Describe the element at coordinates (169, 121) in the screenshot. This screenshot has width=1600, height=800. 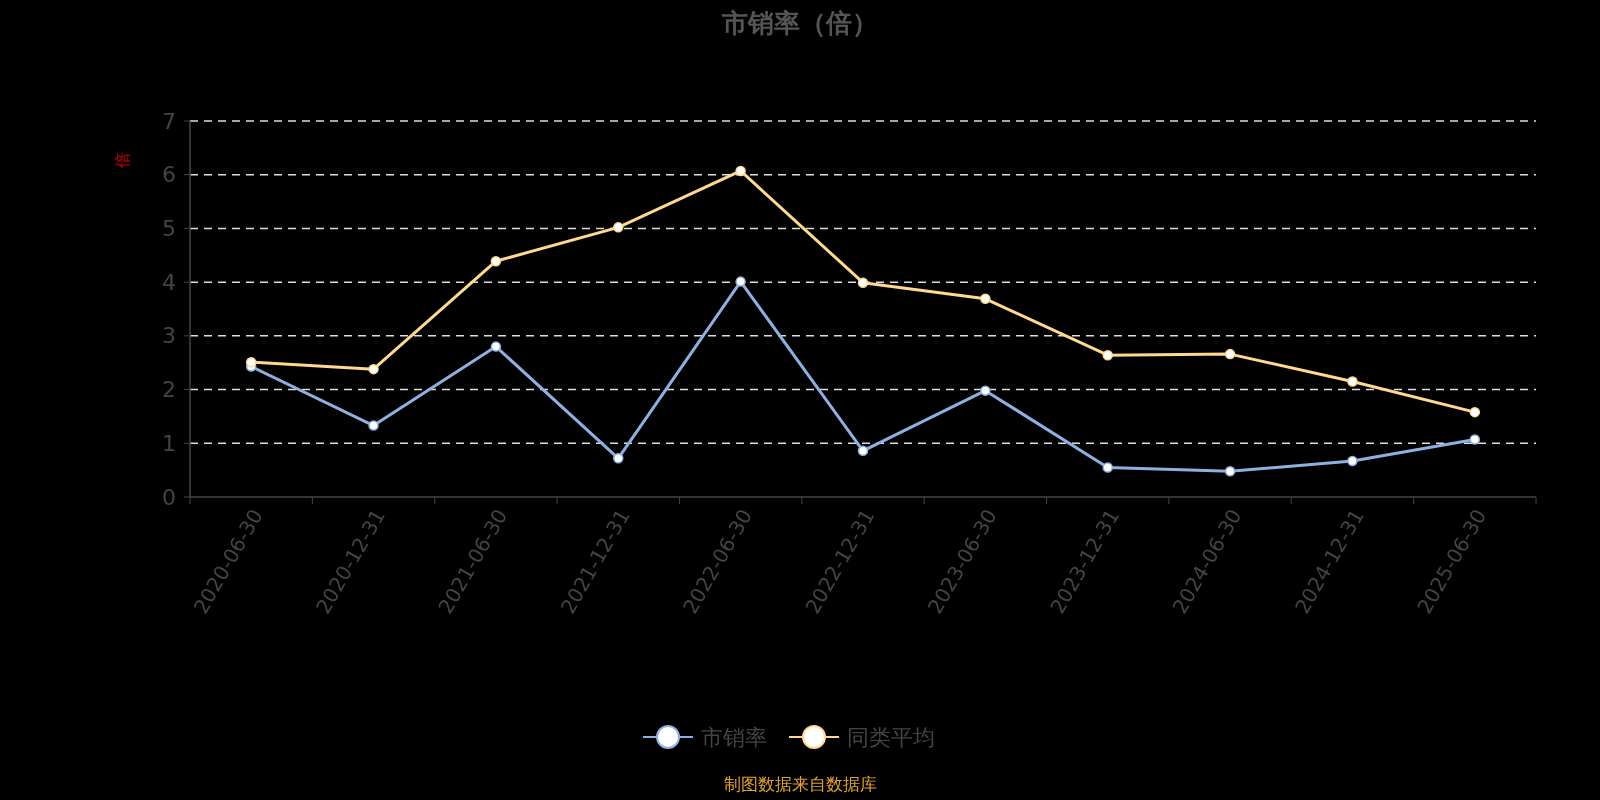
I see `y-tick-label: 7` at that location.